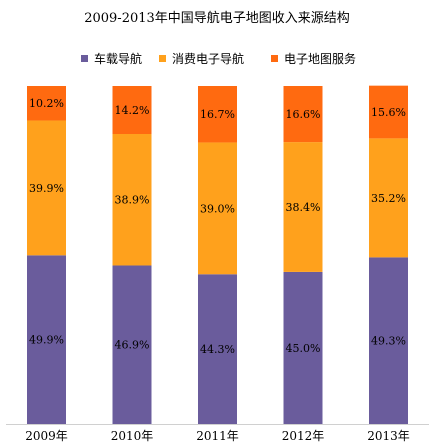 The width and height of the screenshot is (435, 446). I want to click on data-label-2-1: 14.2%, so click(132, 110).